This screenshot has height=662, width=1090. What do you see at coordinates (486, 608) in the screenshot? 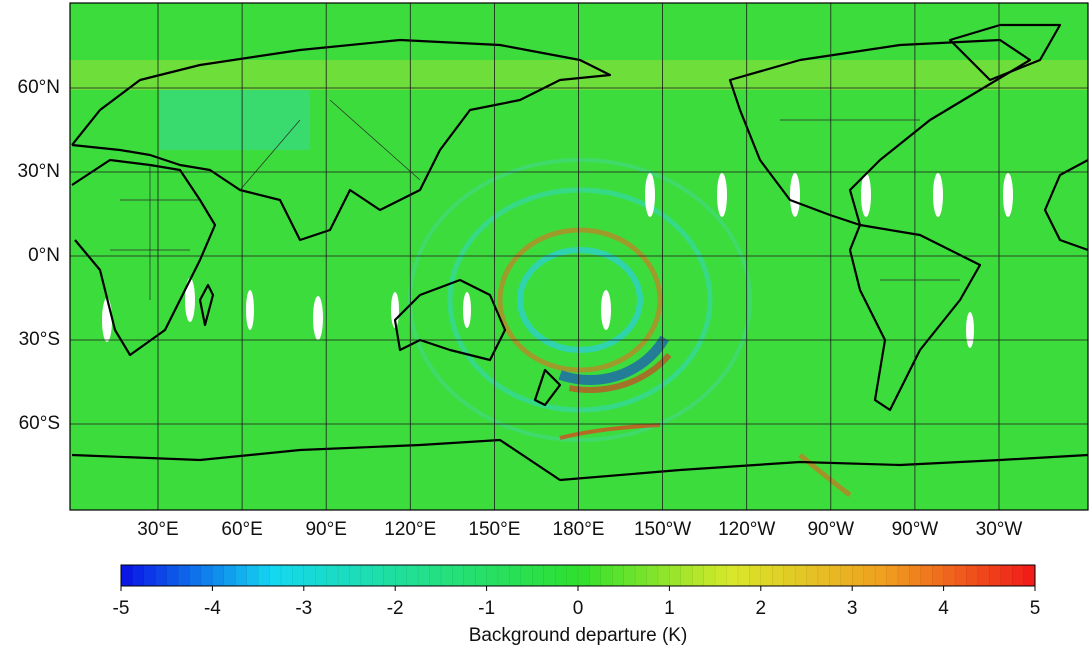
I see `colorbar-tick-label: -1` at bounding box center [486, 608].